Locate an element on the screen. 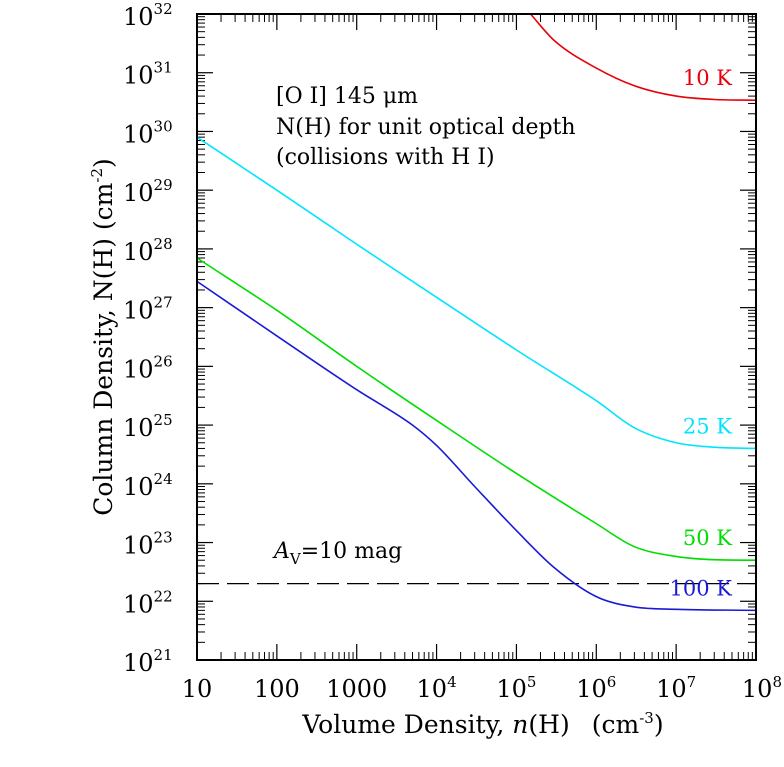 The height and width of the screenshot is (767, 784). reference-label-rest: =10 mag is located at coordinates (351, 551).